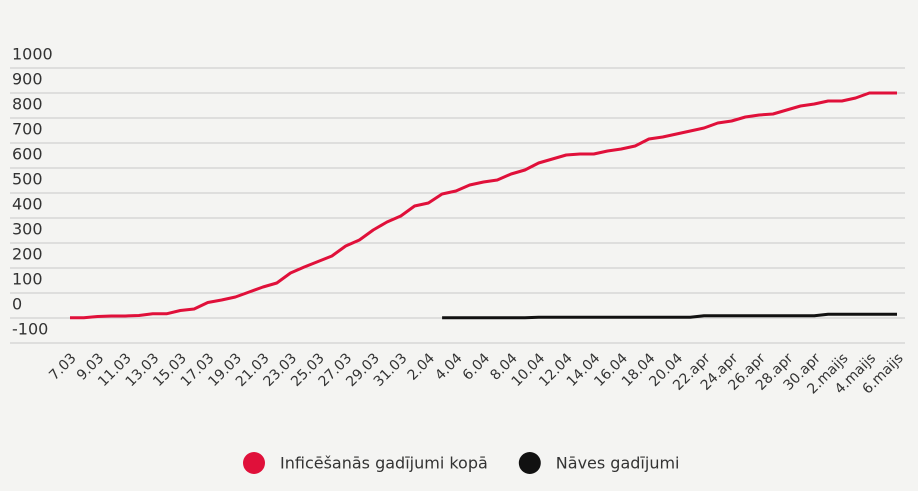  Describe the element at coordinates (448, 366) in the screenshot. I see `x-tick-label: 4.04` at that location.